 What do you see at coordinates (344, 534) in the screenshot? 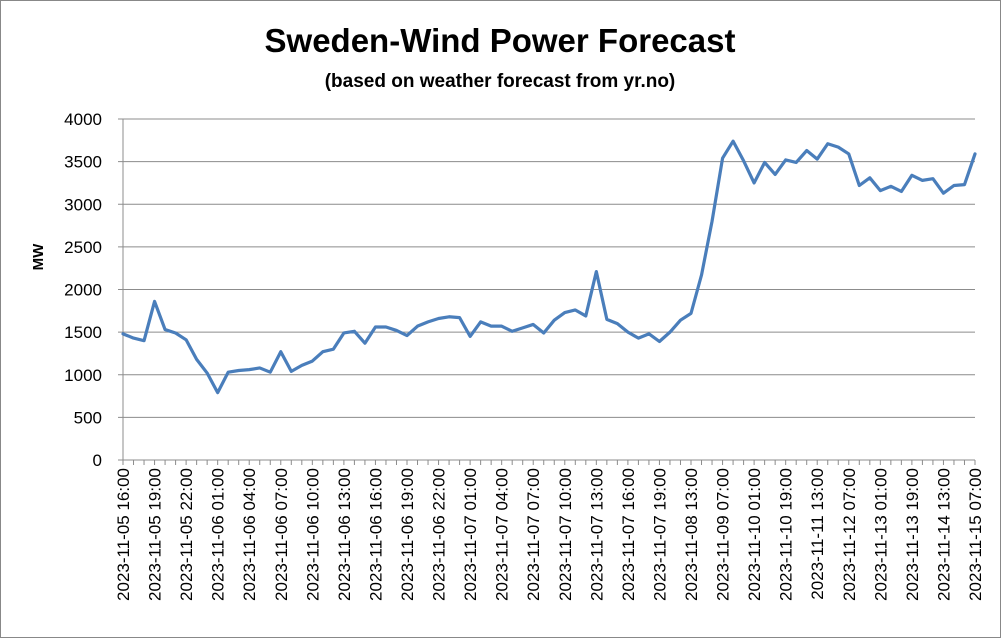
I see `x-tick-label: 2023-11-06 13:00` at bounding box center [344, 534].